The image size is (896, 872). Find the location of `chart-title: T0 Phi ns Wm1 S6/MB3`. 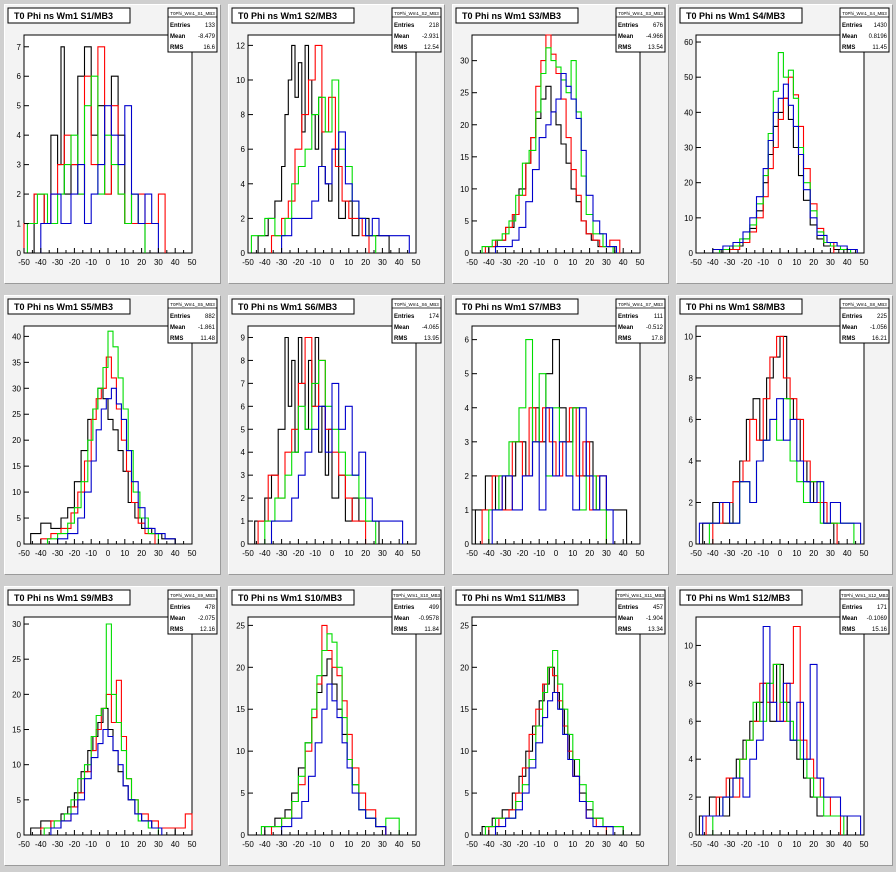

chart-title: T0 Phi ns Wm1 S6/MB3 is located at coordinates (287, 307).